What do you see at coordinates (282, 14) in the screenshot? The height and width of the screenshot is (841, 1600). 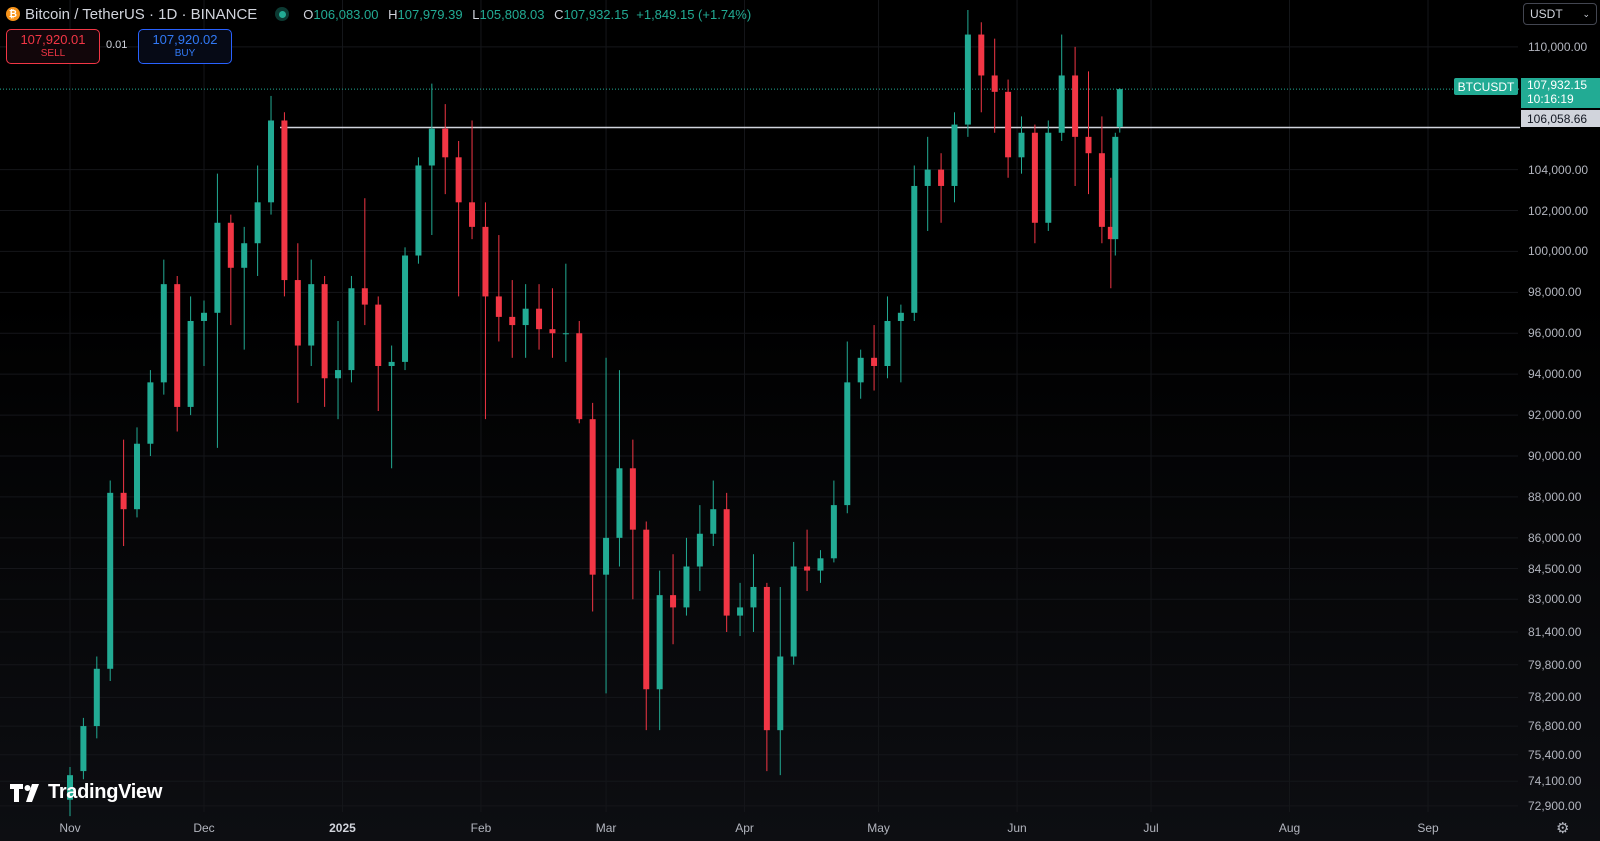 I see `market-status-icon` at bounding box center [282, 14].